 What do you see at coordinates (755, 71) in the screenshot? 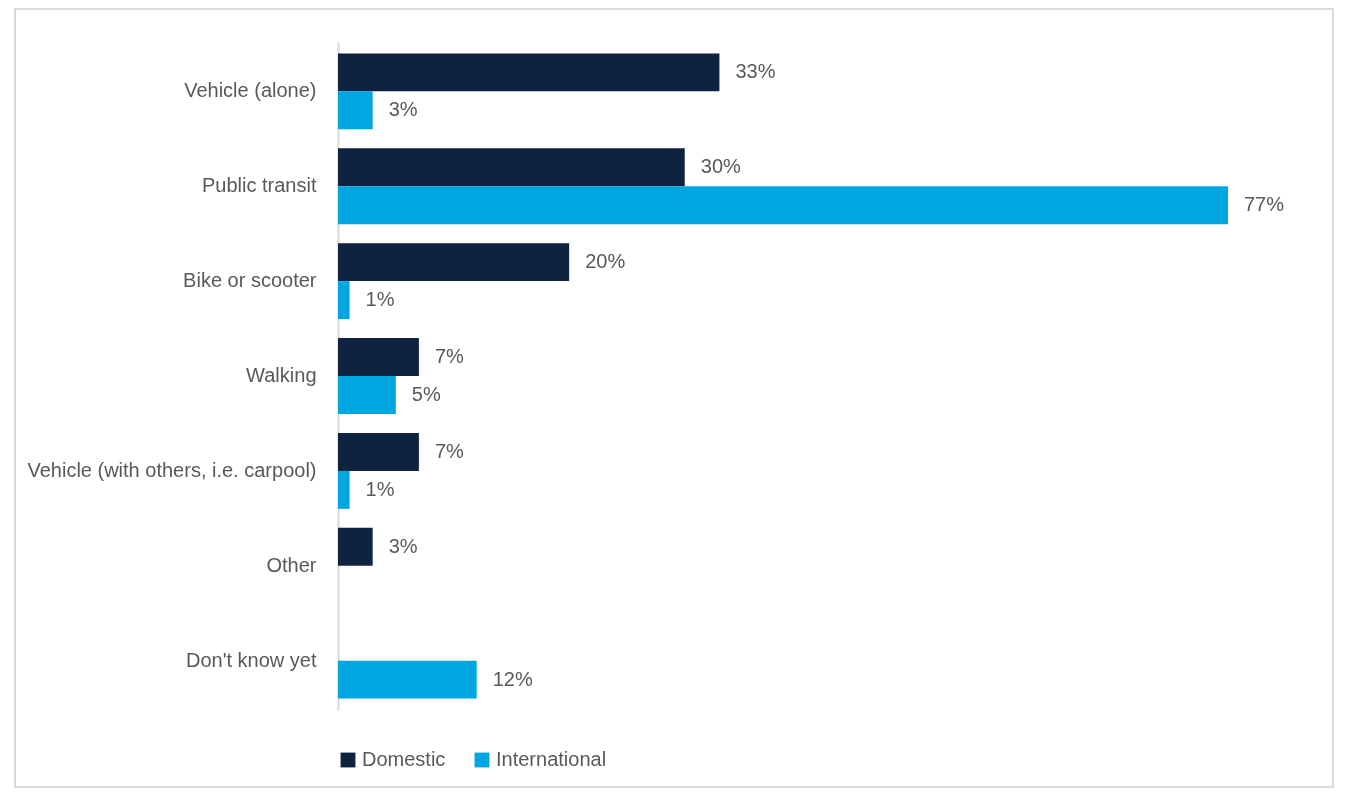
I see `data-label: 33%` at bounding box center [755, 71].